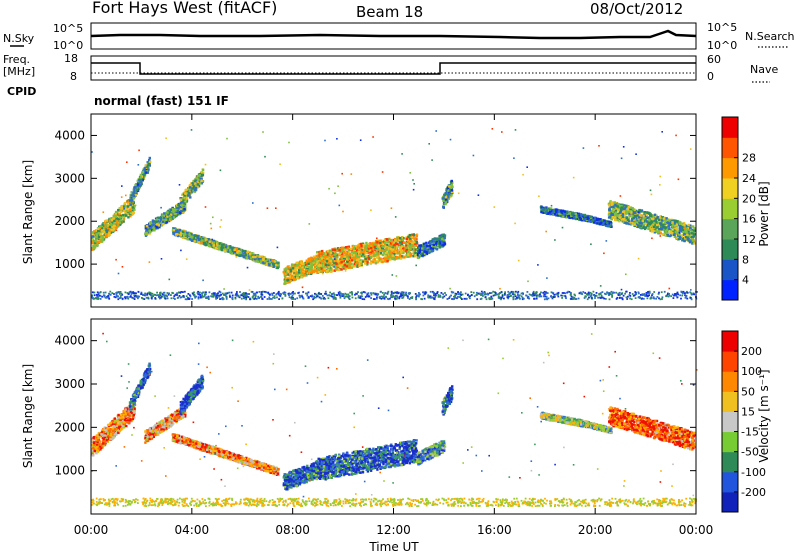  What do you see at coordinates (19, 71) in the screenshot?
I see `mhz-label: [MHz]` at bounding box center [19, 71].